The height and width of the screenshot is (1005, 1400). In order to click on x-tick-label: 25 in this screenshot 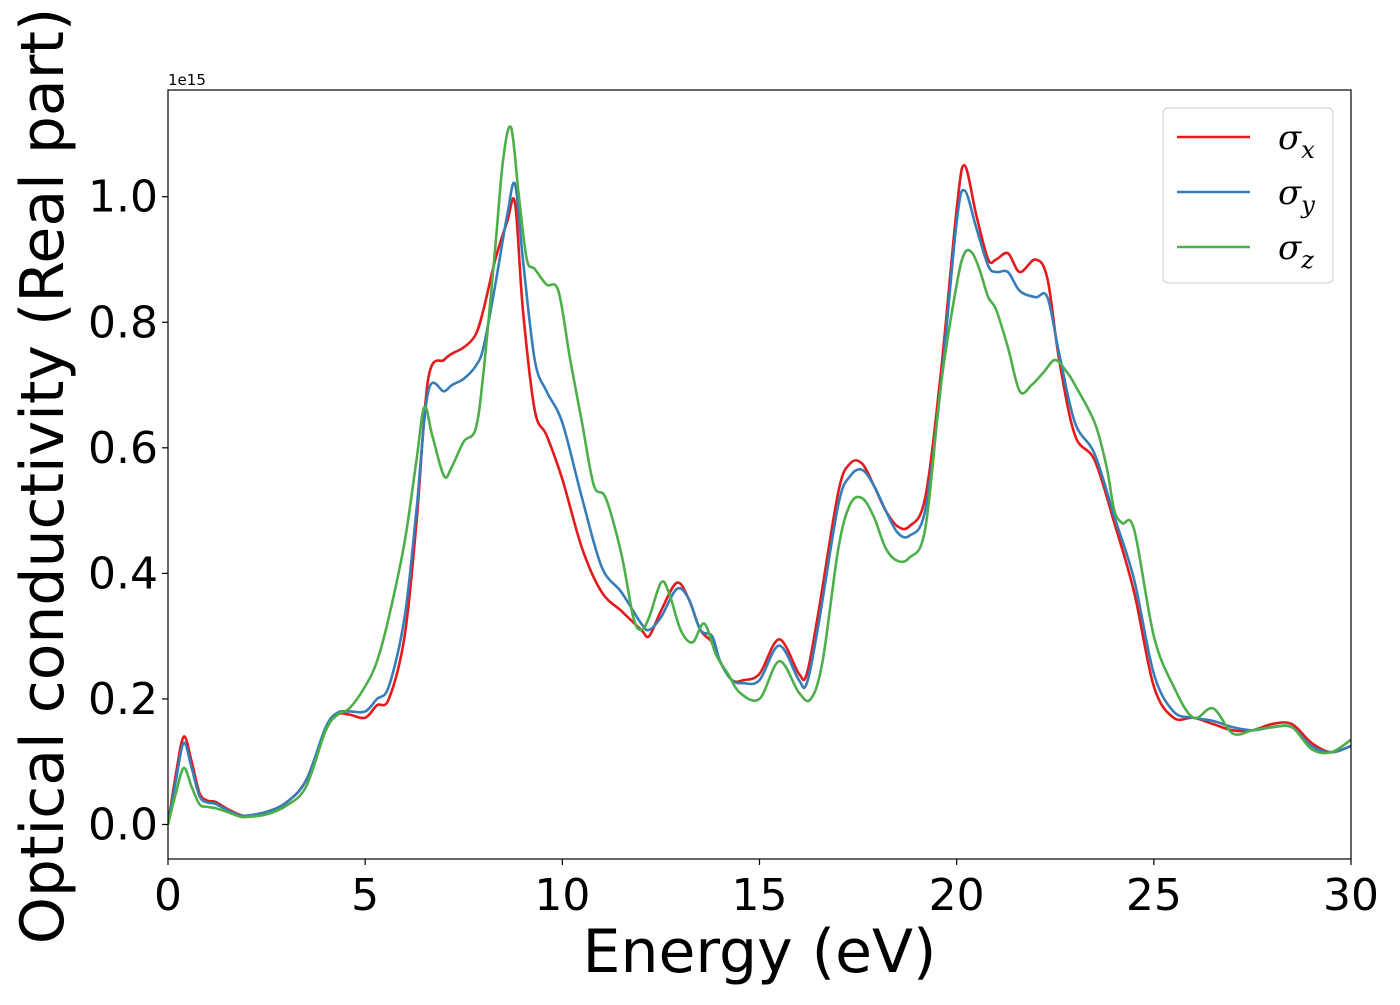, I will do `click(1154, 895)`.